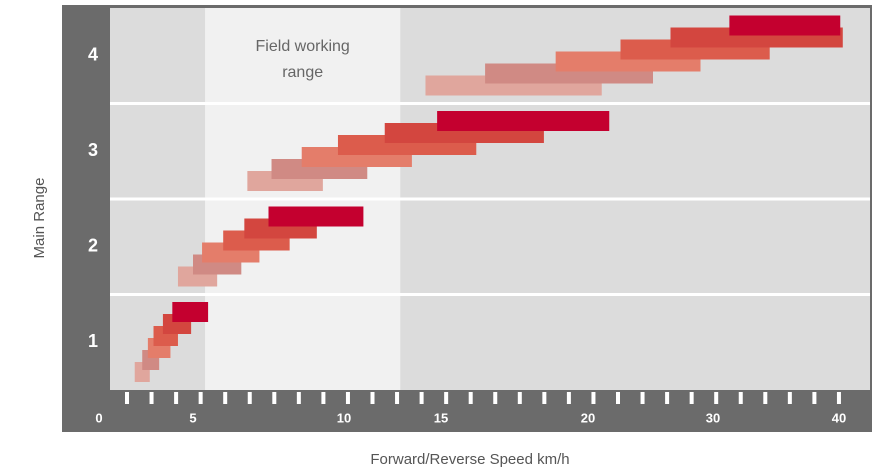  Describe the element at coordinates (192, 417) in the screenshot. I see `x-tick-label: 5` at that location.